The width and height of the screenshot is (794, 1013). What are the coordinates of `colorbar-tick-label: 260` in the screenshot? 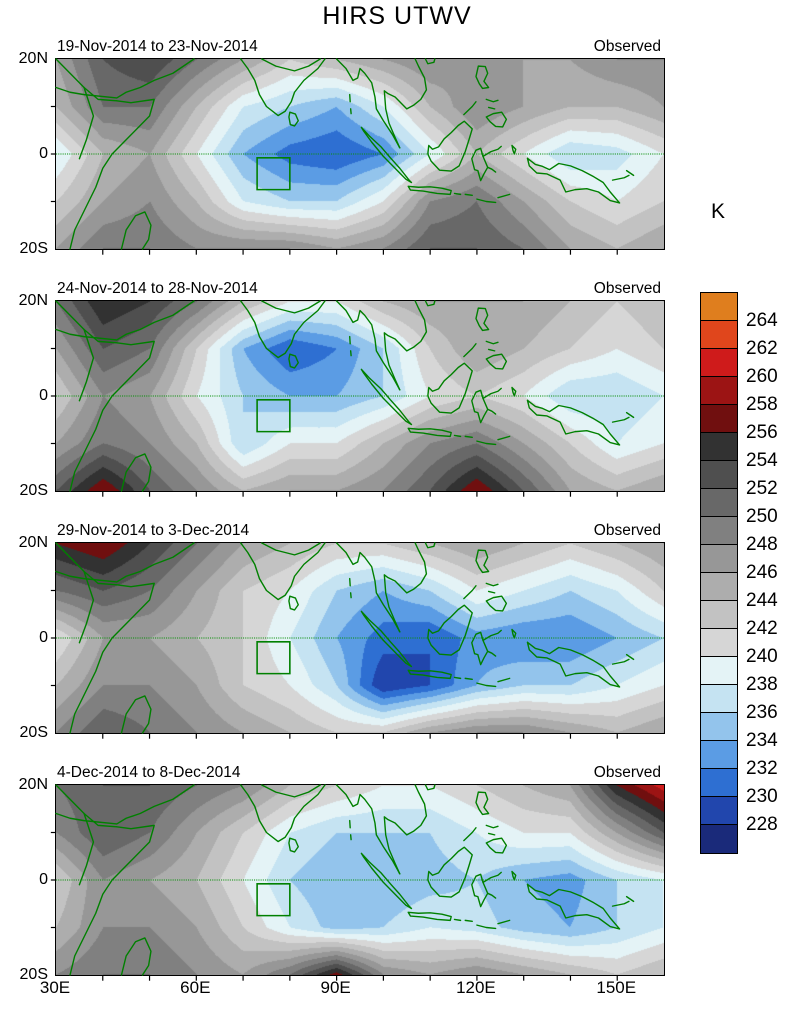 It's located at (762, 376).